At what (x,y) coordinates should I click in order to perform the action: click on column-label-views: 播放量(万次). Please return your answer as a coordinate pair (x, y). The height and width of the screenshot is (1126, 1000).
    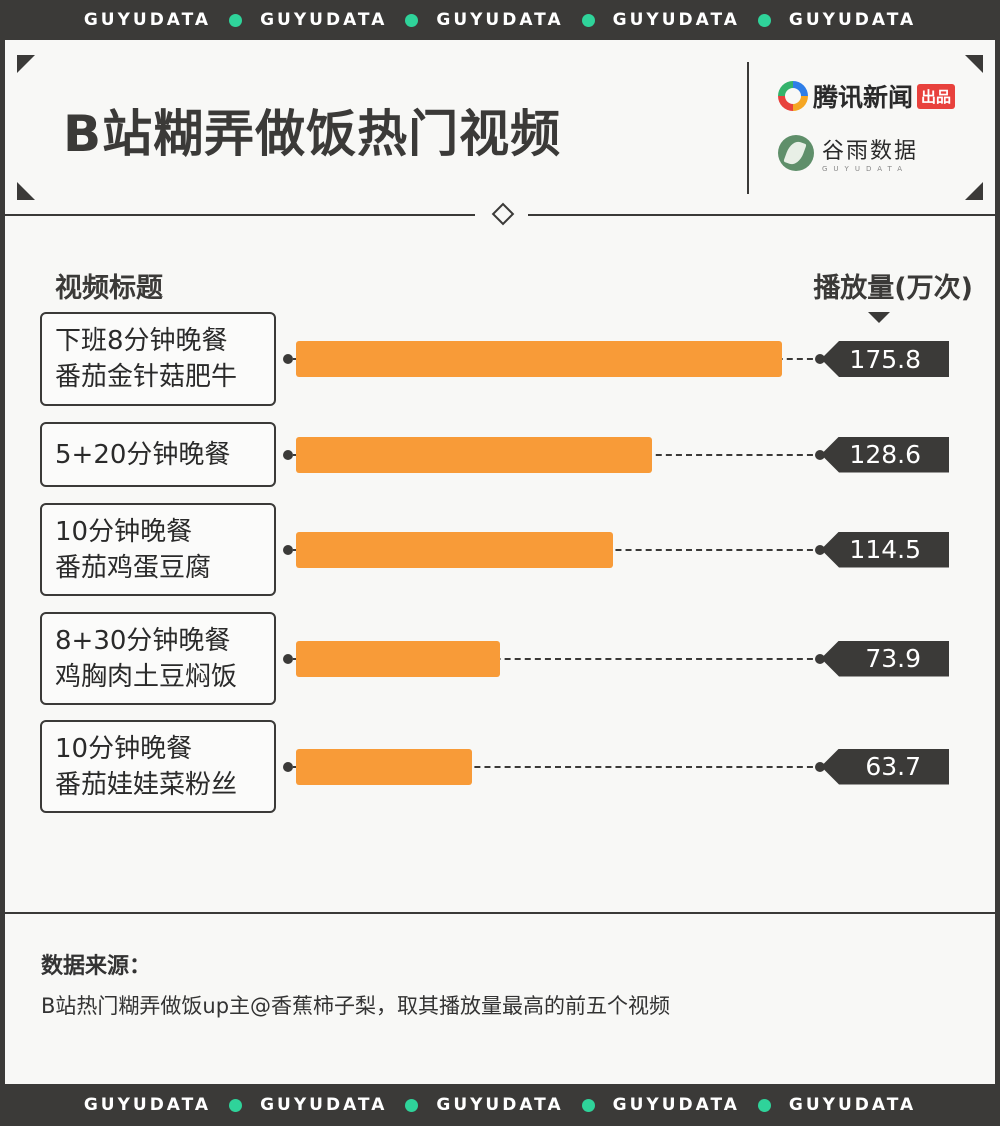
    Looking at the image, I should click on (893, 288).